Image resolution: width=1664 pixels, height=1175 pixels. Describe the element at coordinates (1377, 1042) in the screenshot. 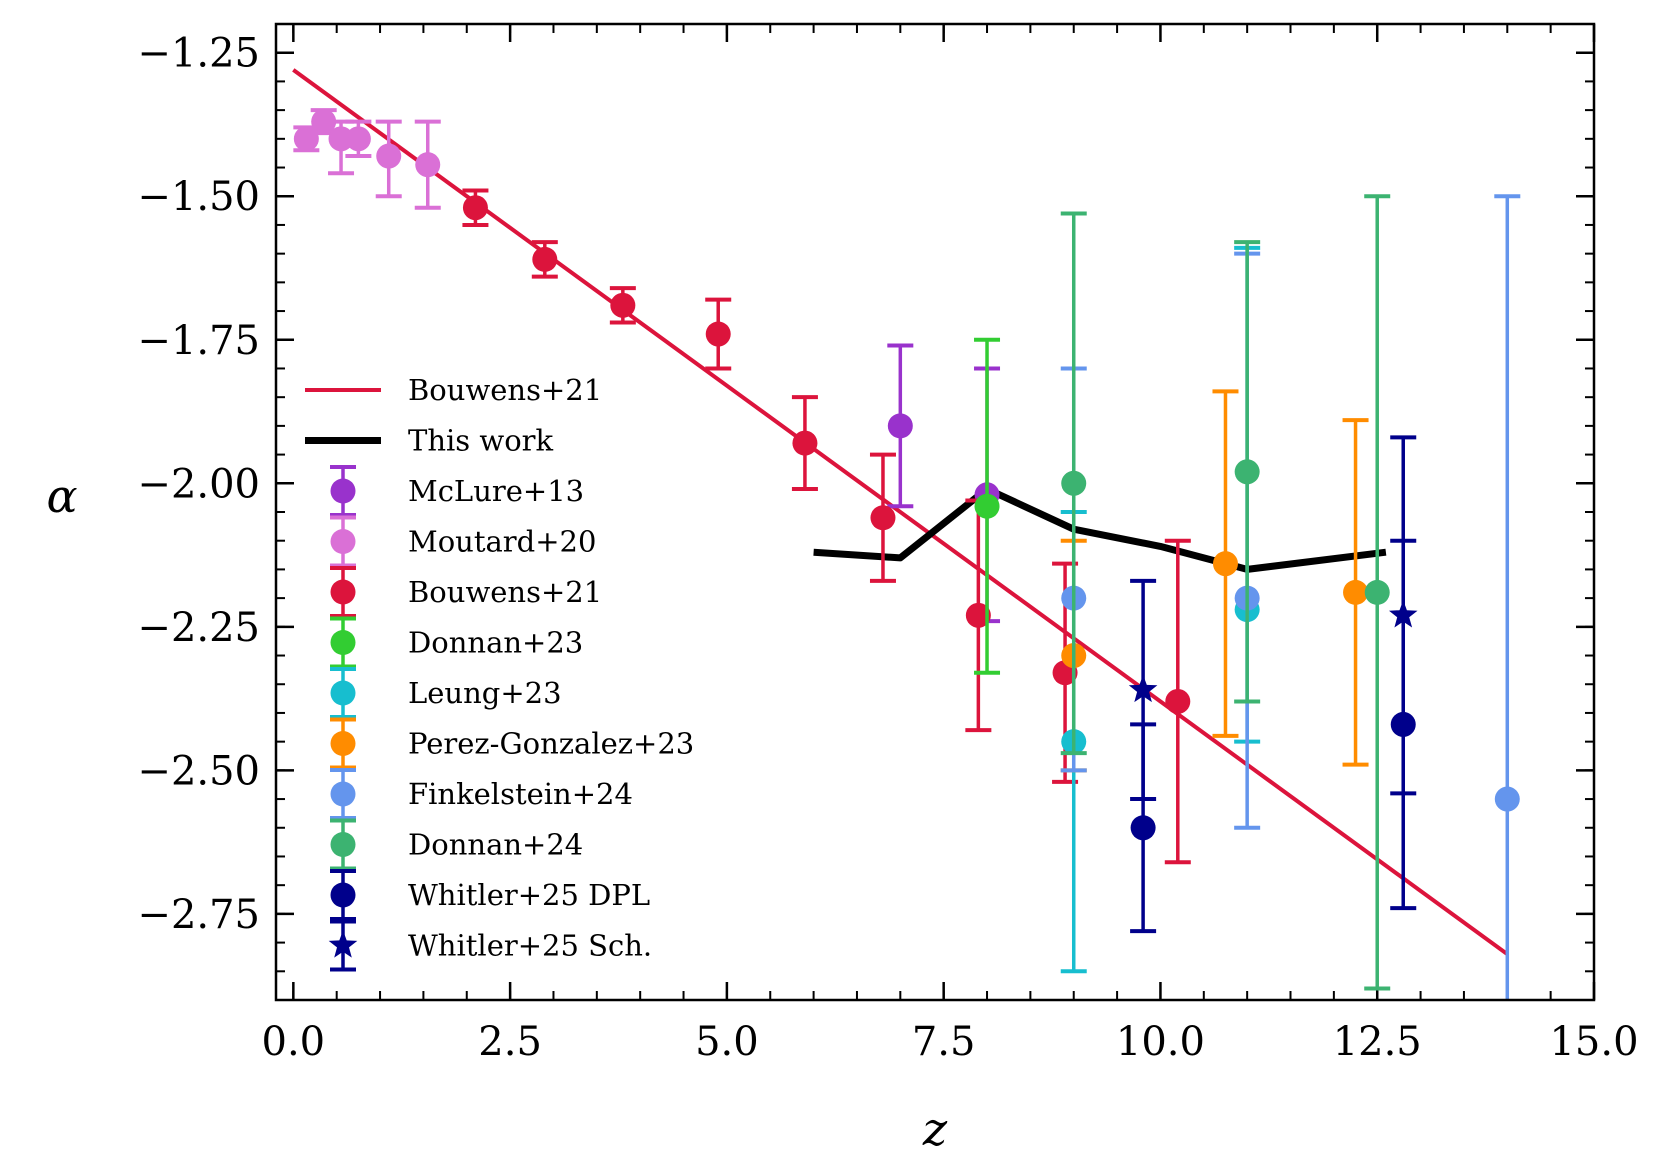

I see `x-tick-label: 12.5` at that location.